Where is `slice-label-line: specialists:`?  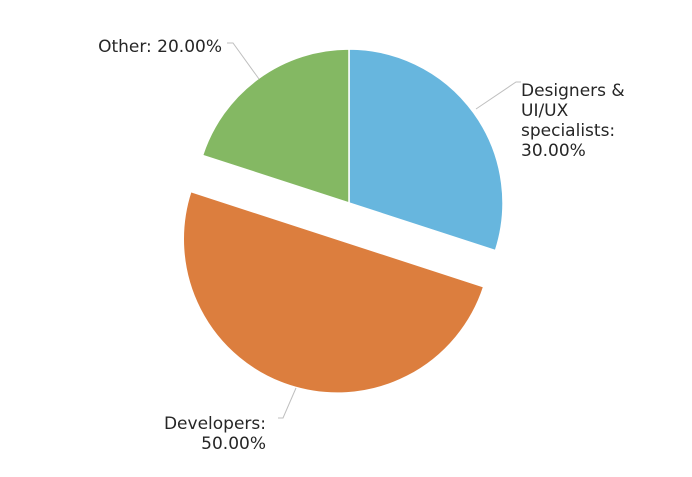 slice-label-line: specialists: is located at coordinates (568, 131).